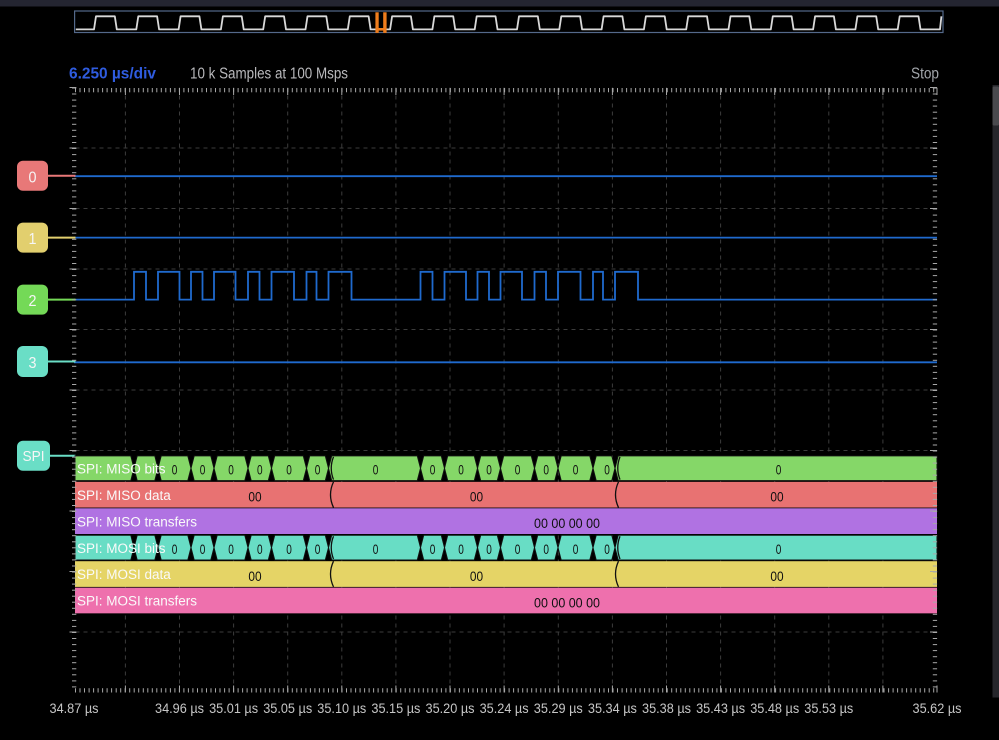 The height and width of the screenshot is (740, 999). I want to click on svg-text: SPI: MOSI data, so click(124, 574).